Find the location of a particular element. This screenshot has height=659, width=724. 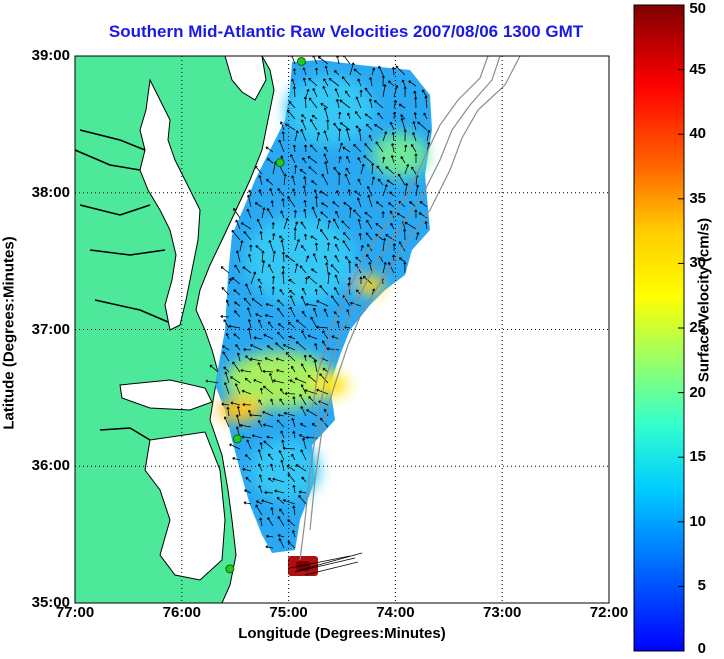

x-tick-label: 72:00 is located at coordinates (609, 612).